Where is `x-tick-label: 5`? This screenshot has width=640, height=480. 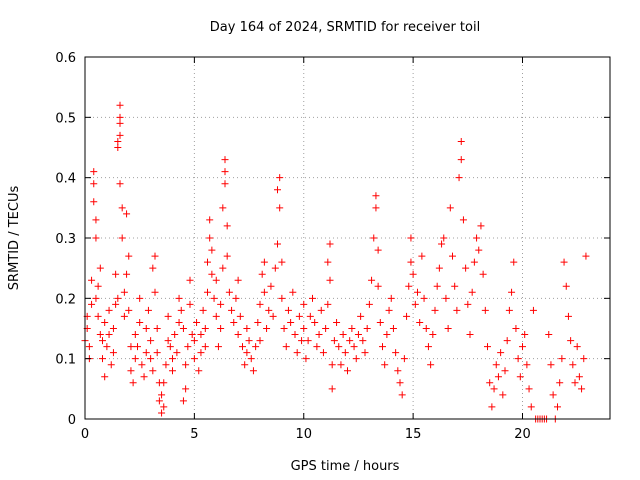 x-tick-label: 5 is located at coordinates (194, 434).